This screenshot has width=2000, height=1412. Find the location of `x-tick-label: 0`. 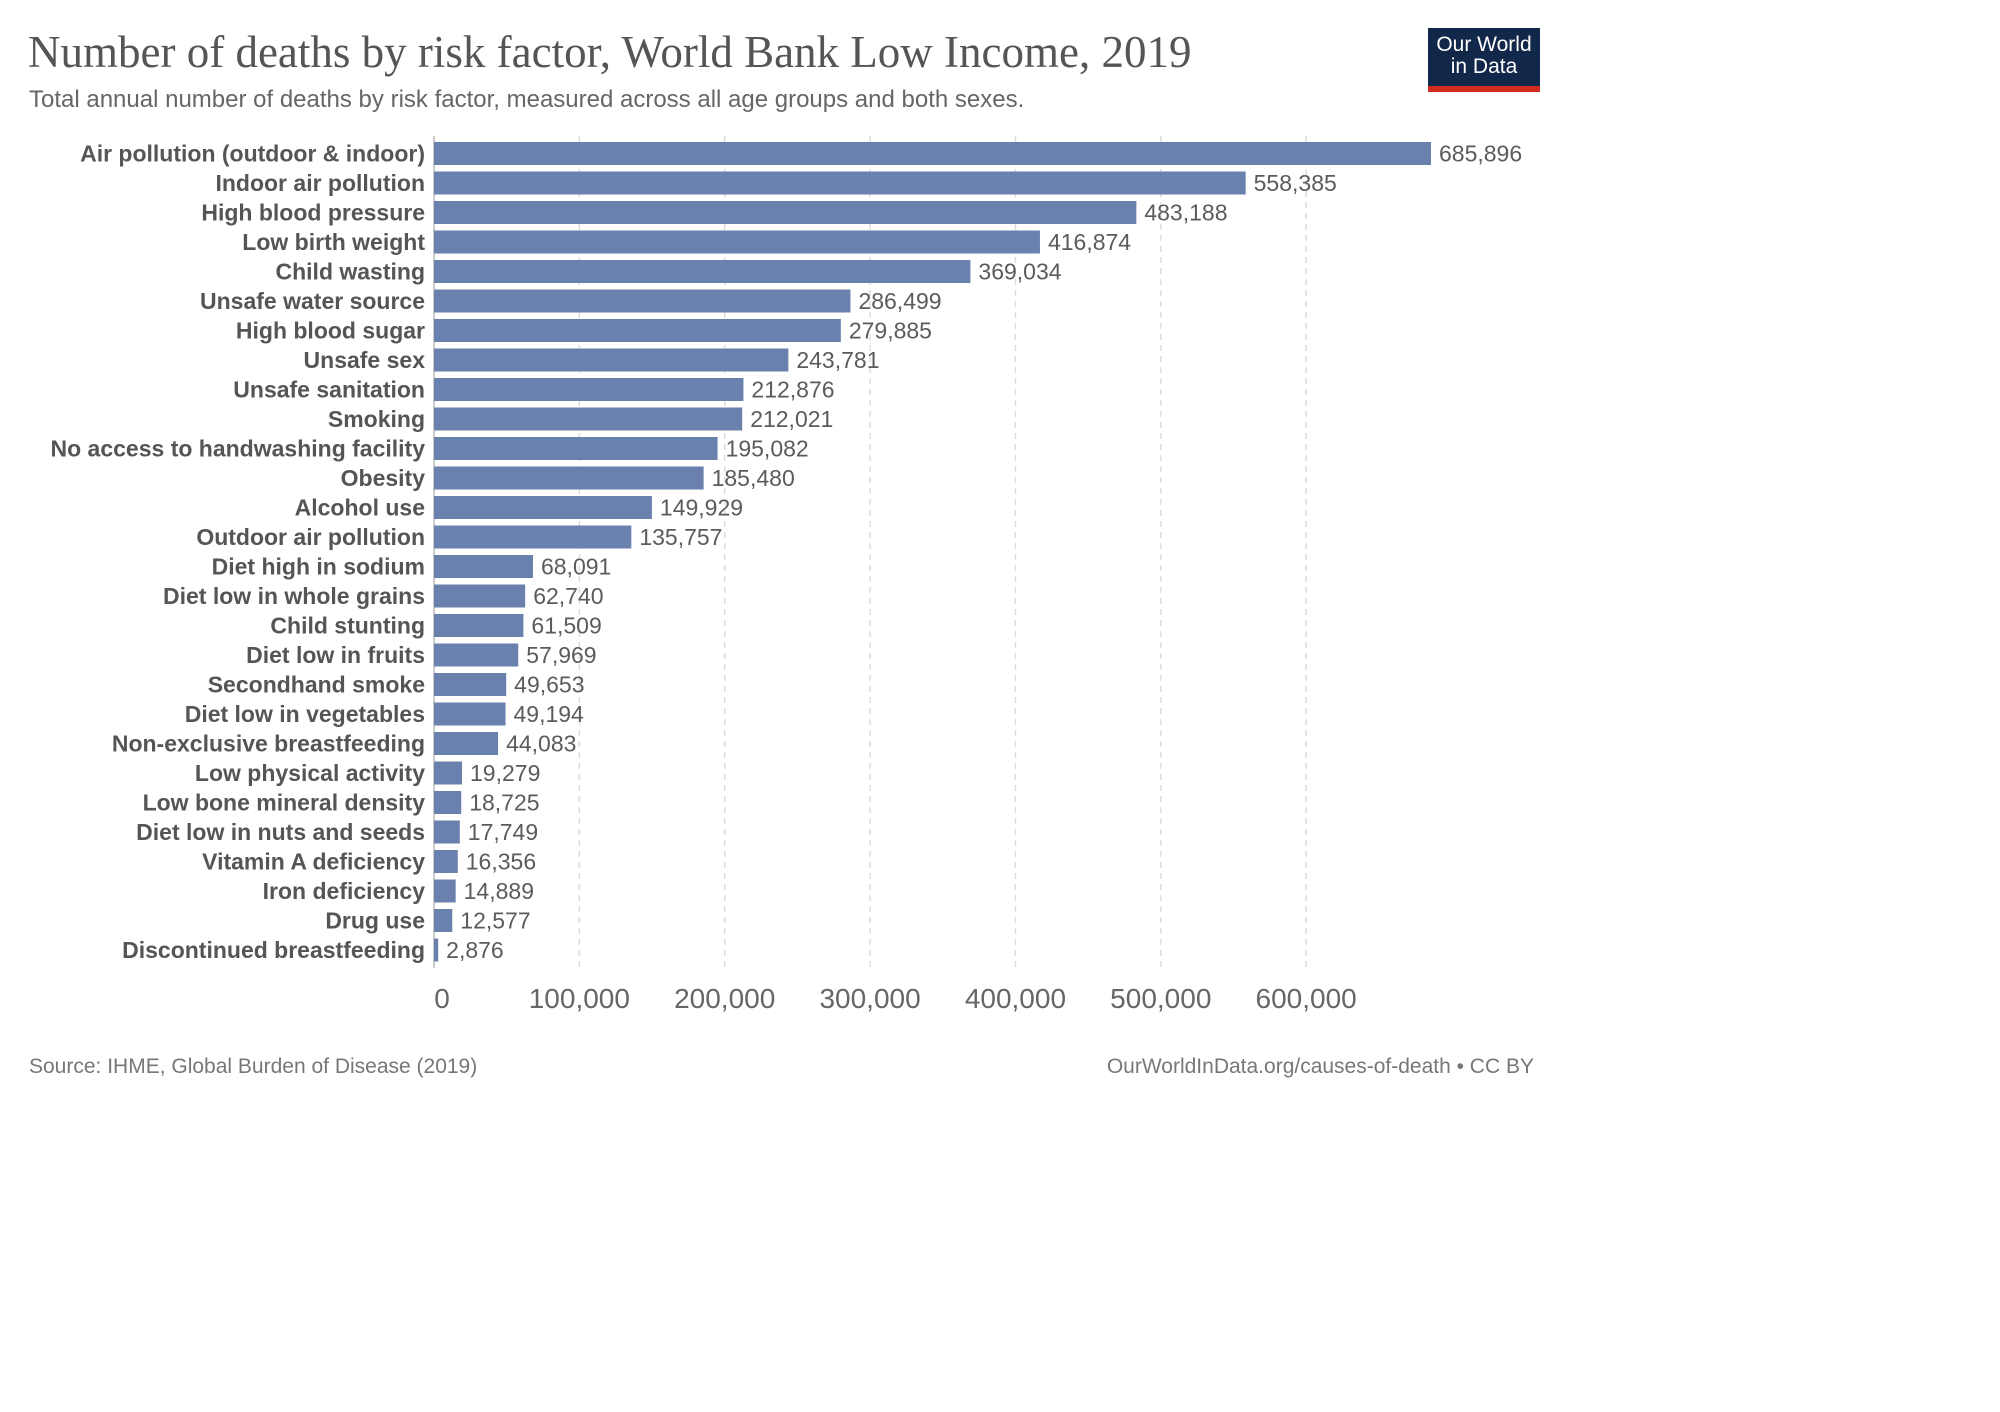

x-tick-label: 0 is located at coordinates (442, 998).